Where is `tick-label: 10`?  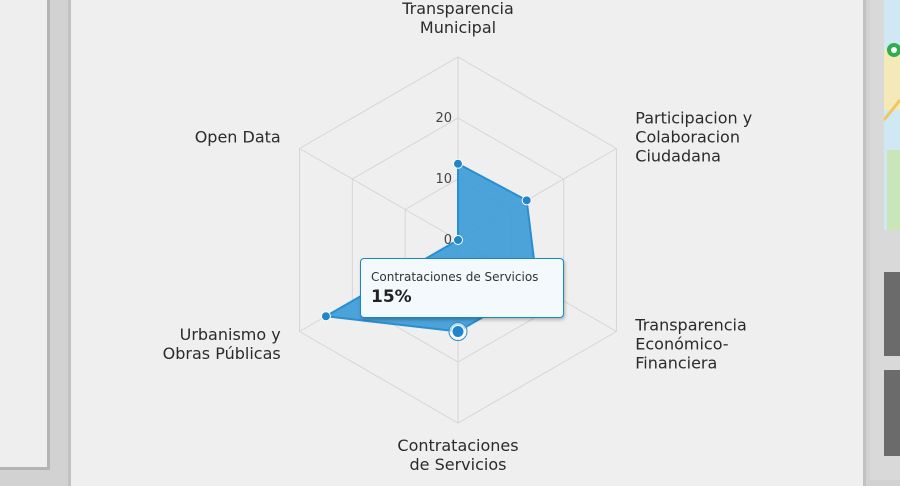
tick-label: 10 is located at coordinates (443, 179).